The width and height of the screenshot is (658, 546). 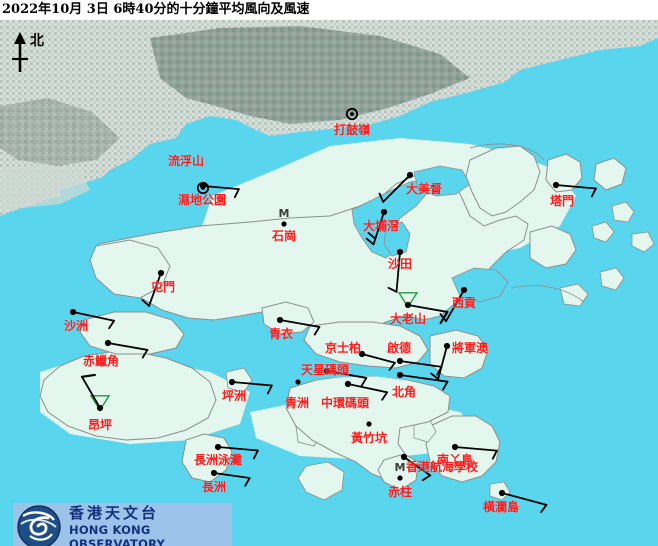 I want to click on station-label: 啟德, so click(x=399, y=348).